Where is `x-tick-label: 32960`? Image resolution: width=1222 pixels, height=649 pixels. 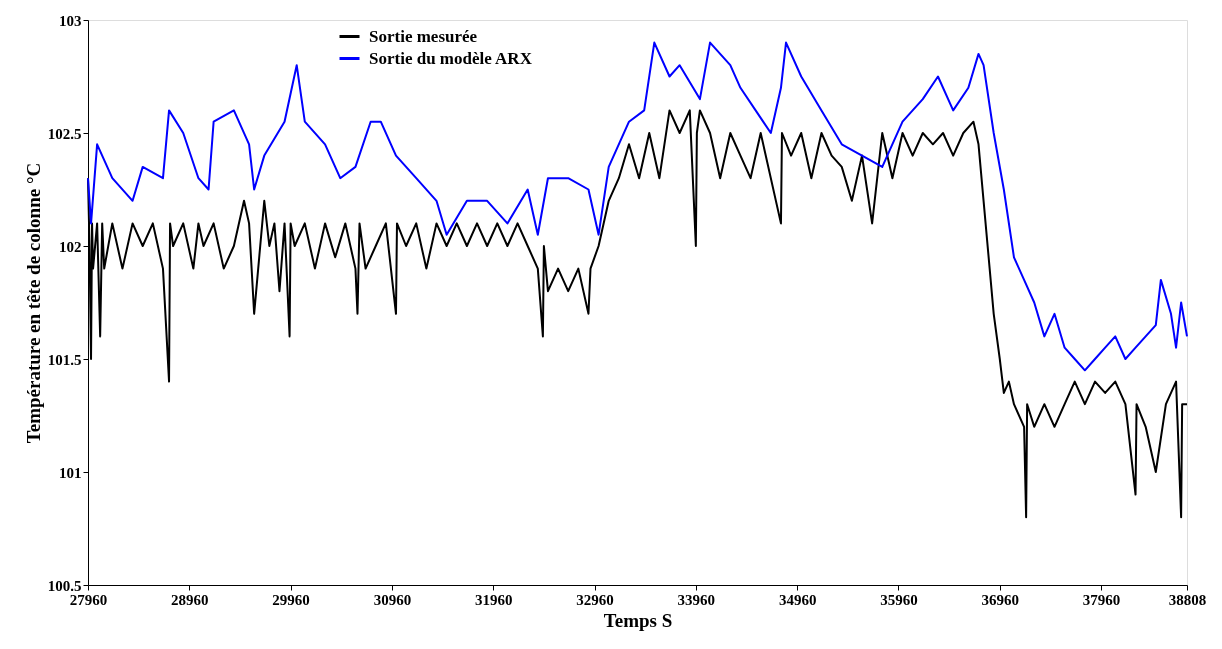
x-tick-label: 32960 is located at coordinates (595, 599).